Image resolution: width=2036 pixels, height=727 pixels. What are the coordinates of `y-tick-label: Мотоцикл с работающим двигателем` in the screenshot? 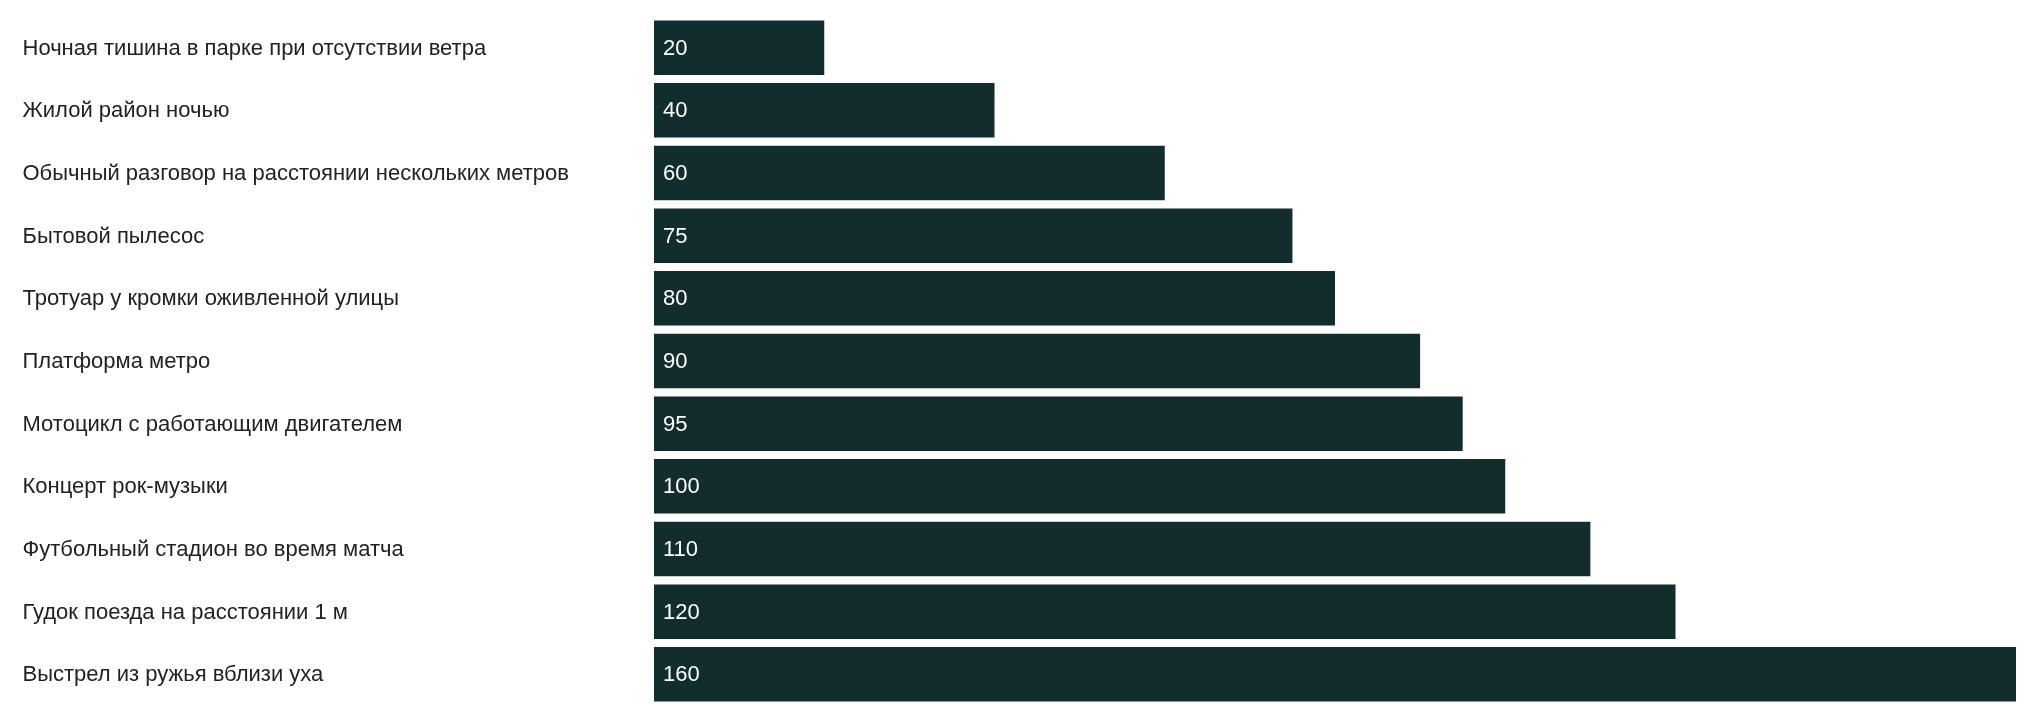 It's located at (212, 423).